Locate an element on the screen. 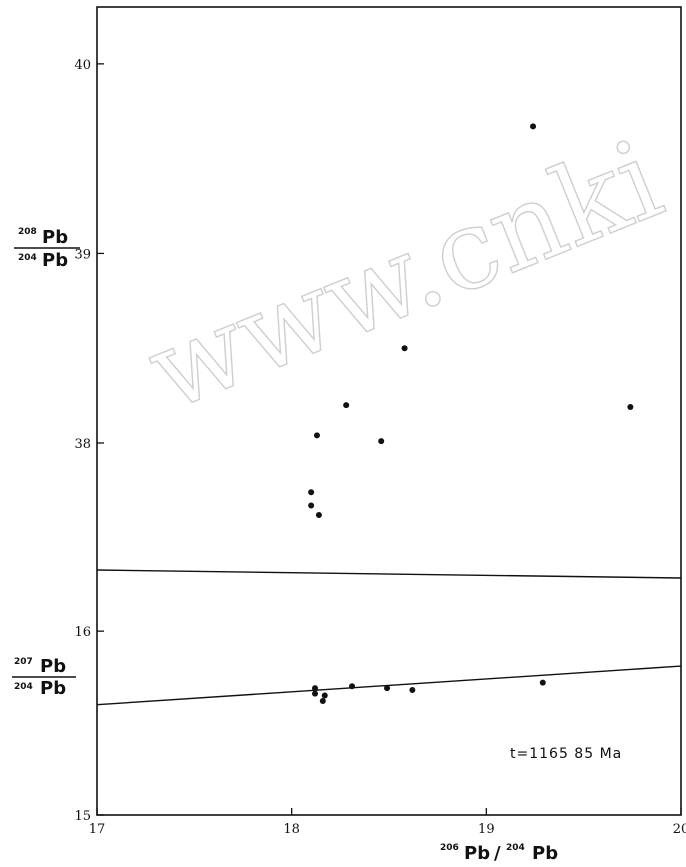 The image size is (686, 867). x-tick-label-0: 17 is located at coordinates (97, 829).